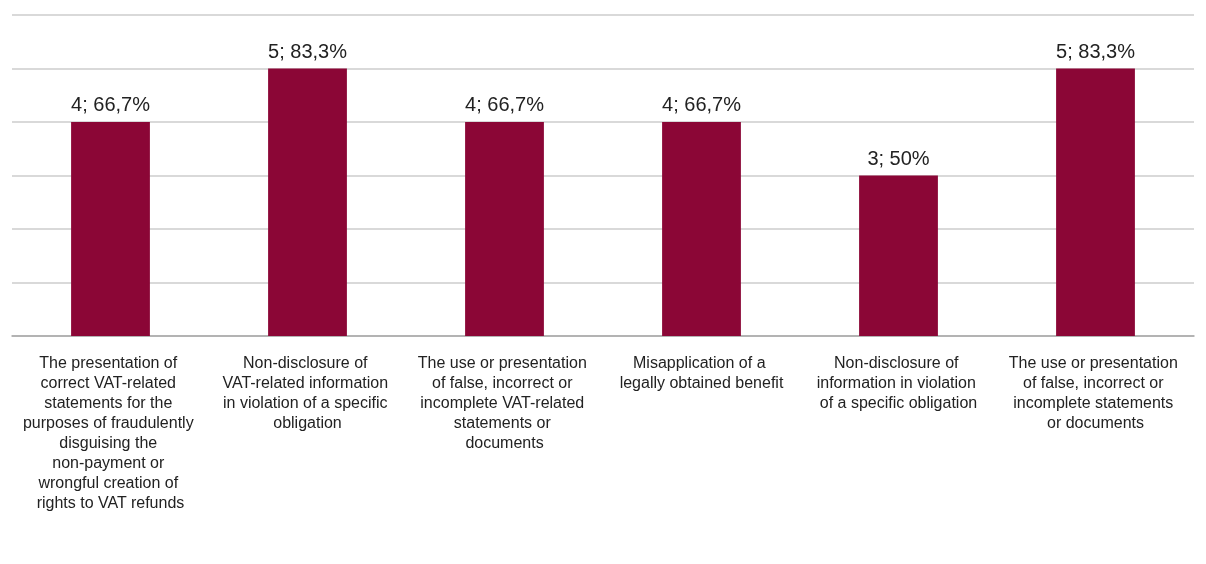 The width and height of the screenshot is (1206, 564). Describe the element at coordinates (898, 157) in the screenshot. I see `data-label: 3; 50%` at that location.